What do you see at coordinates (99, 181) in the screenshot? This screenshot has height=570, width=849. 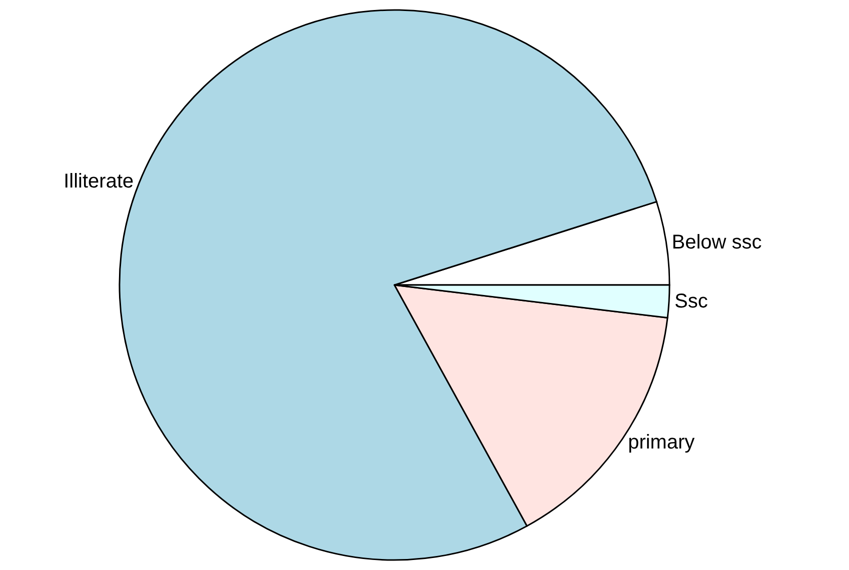 I see `slice-label: Illiterate` at bounding box center [99, 181].